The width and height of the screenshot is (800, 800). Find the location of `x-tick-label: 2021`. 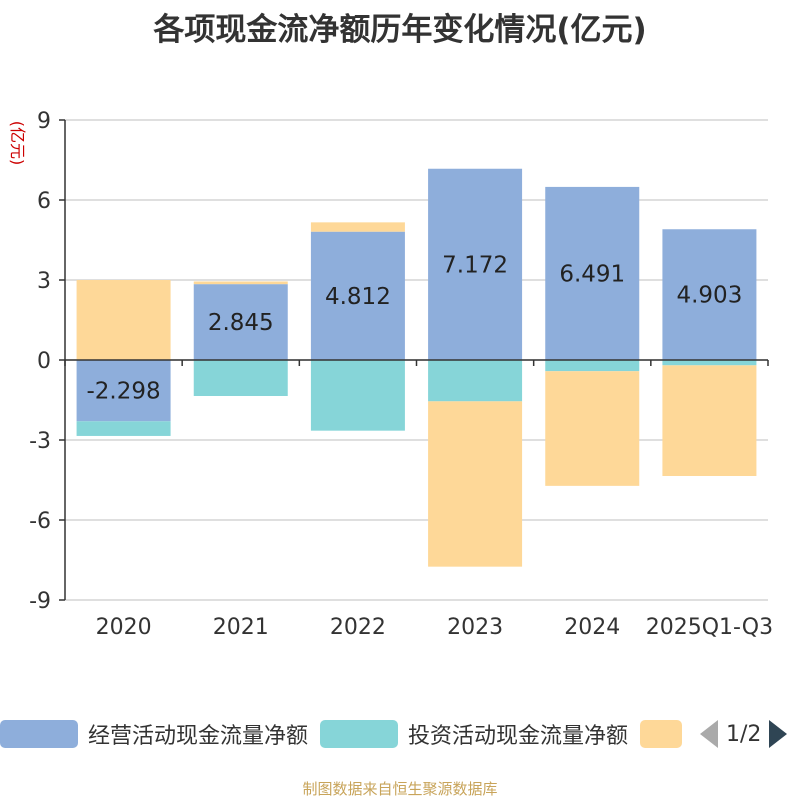

x-tick-label: 2021 is located at coordinates (241, 627).